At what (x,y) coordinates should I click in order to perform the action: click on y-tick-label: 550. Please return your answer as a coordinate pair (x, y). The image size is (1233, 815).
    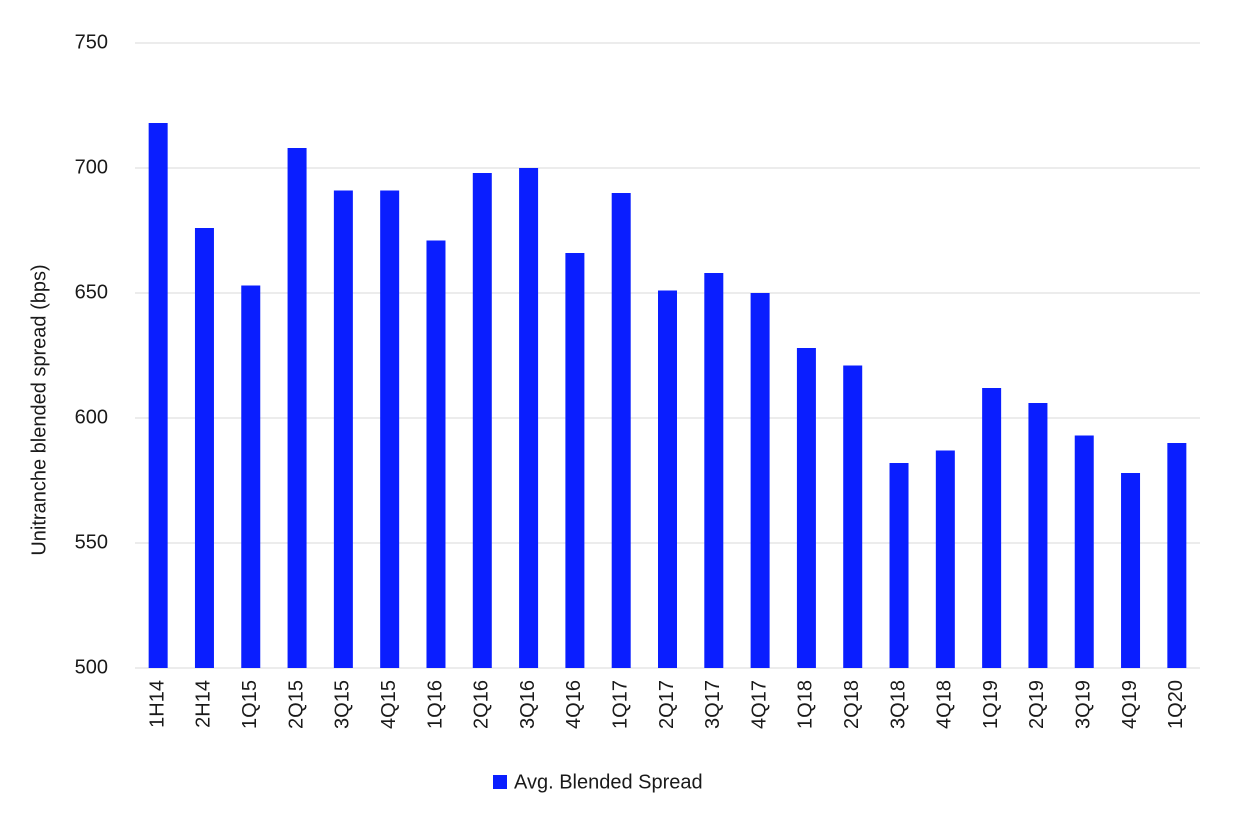
    Looking at the image, I should click on (91, 542).